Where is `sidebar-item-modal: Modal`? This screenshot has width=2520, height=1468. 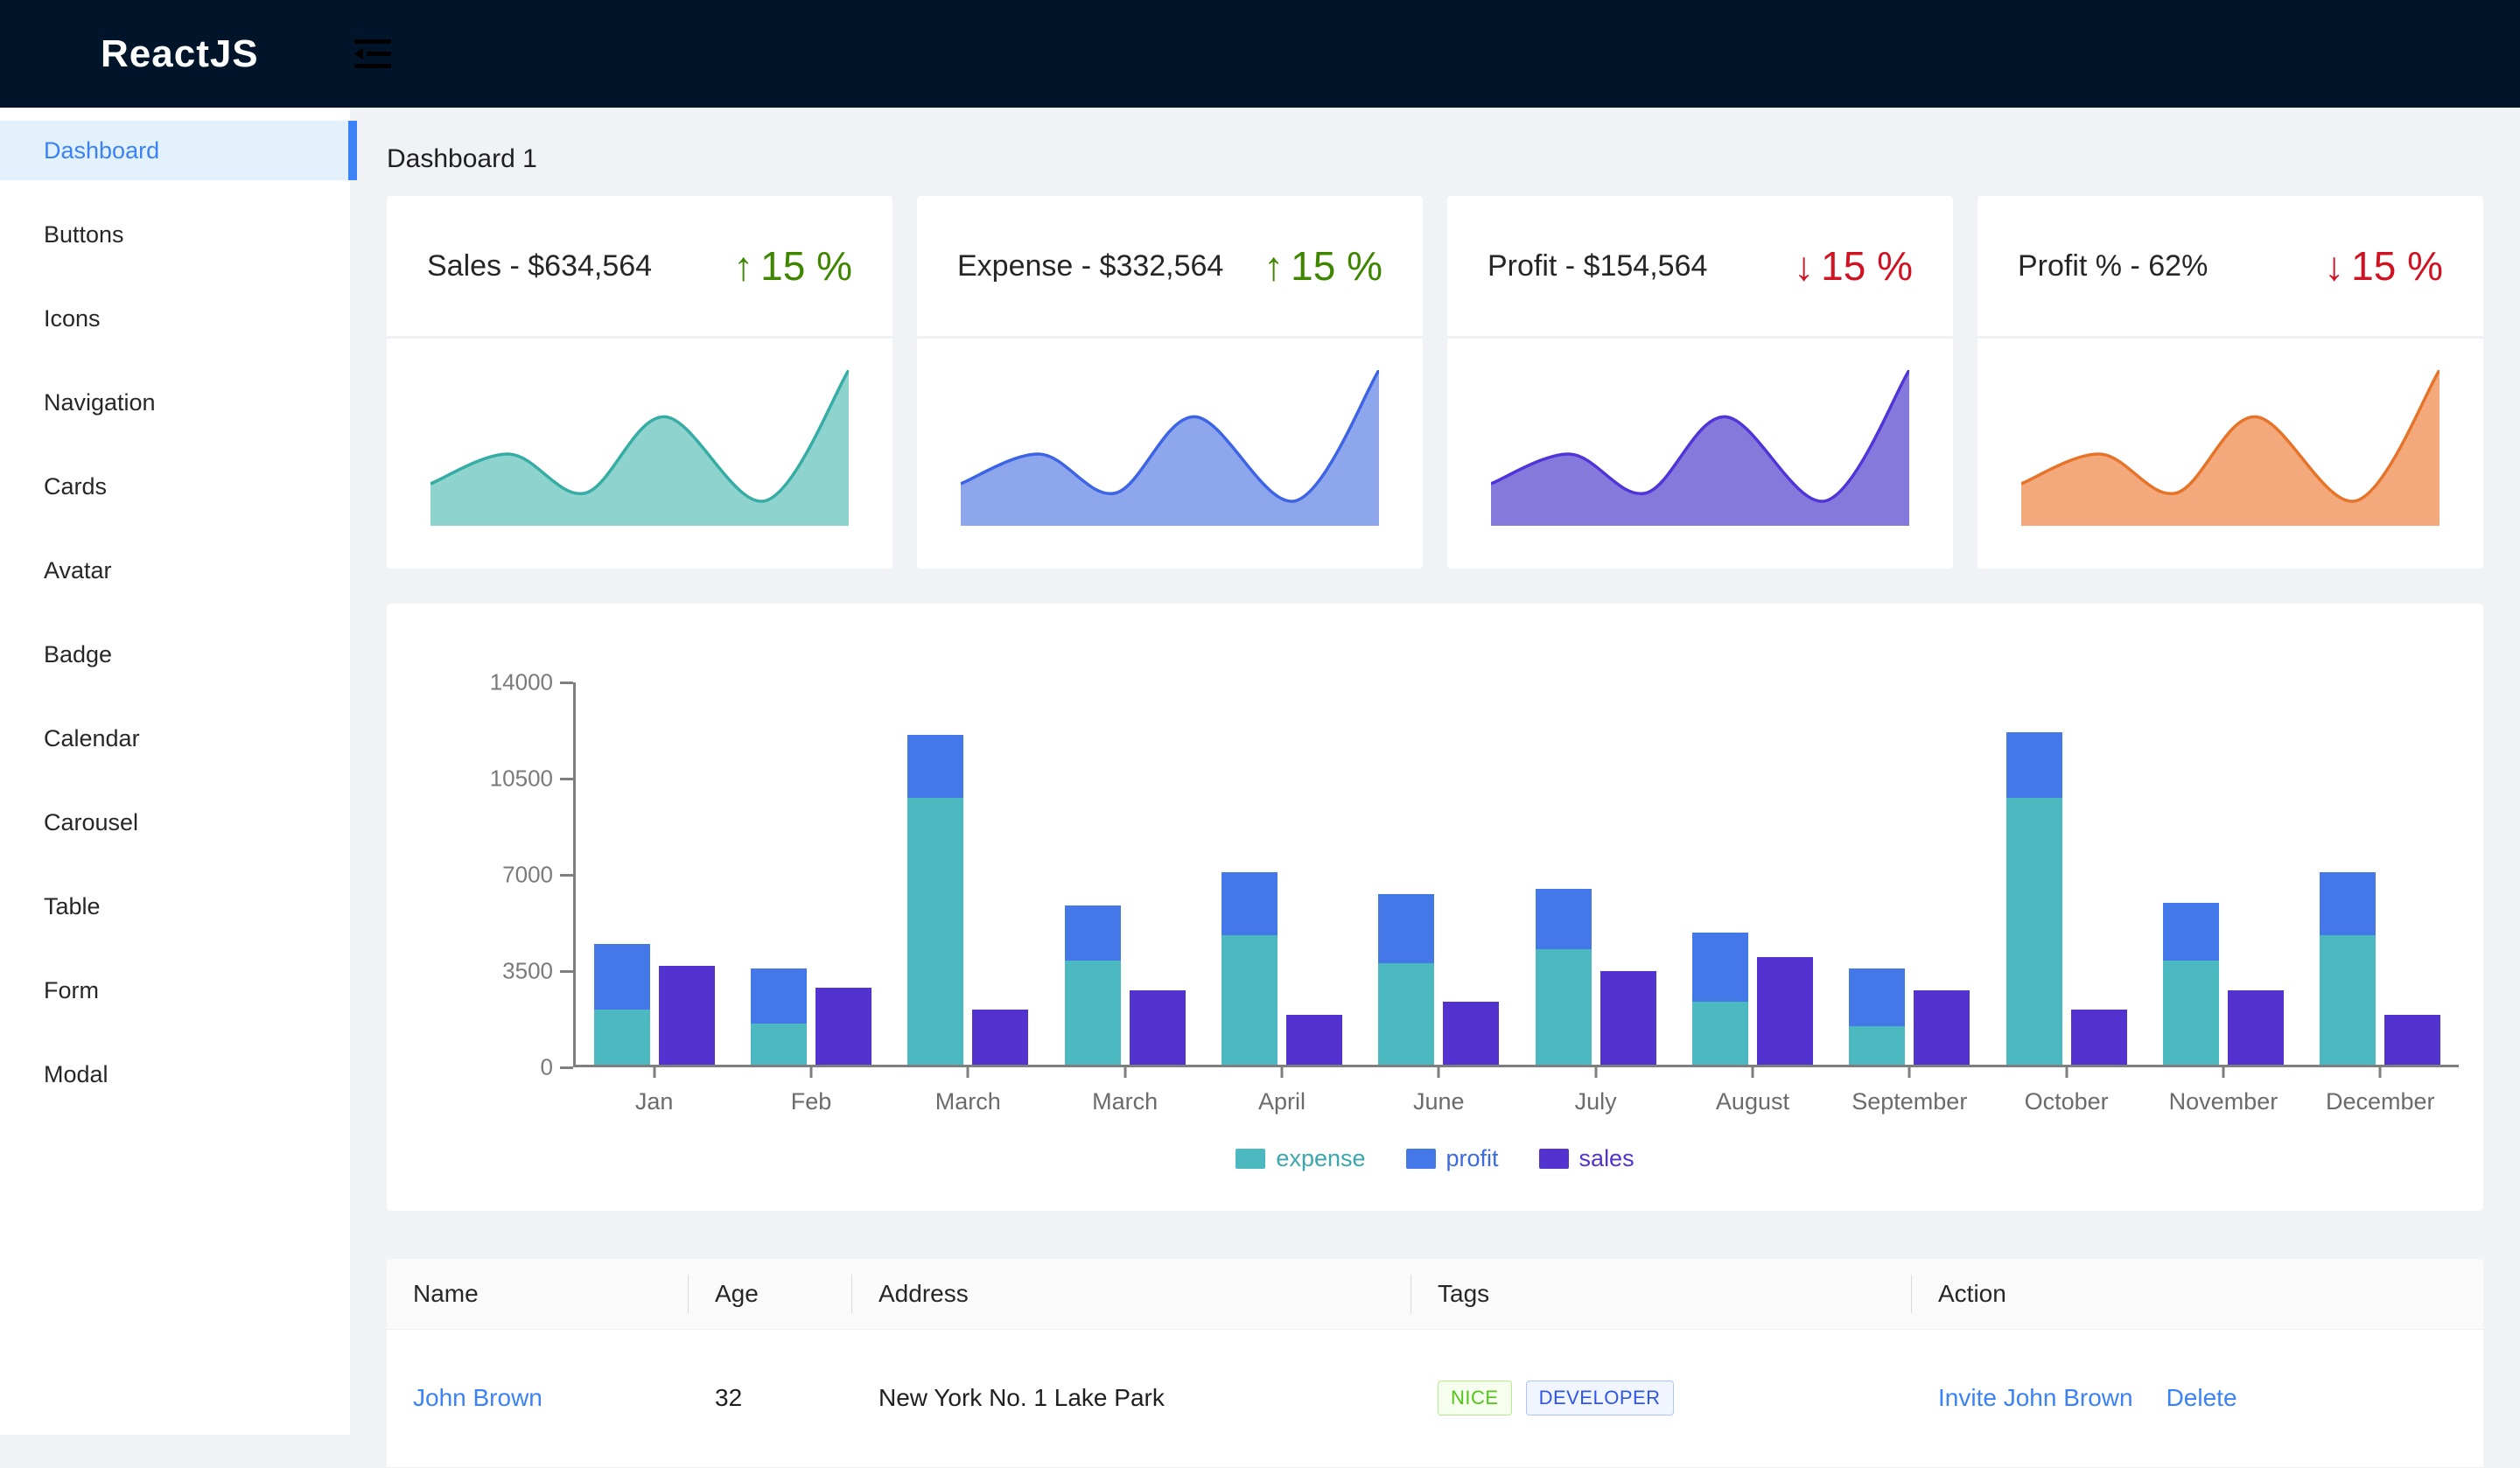
sidebar-item-modal: Modal is located at coordinates (175, 1074).